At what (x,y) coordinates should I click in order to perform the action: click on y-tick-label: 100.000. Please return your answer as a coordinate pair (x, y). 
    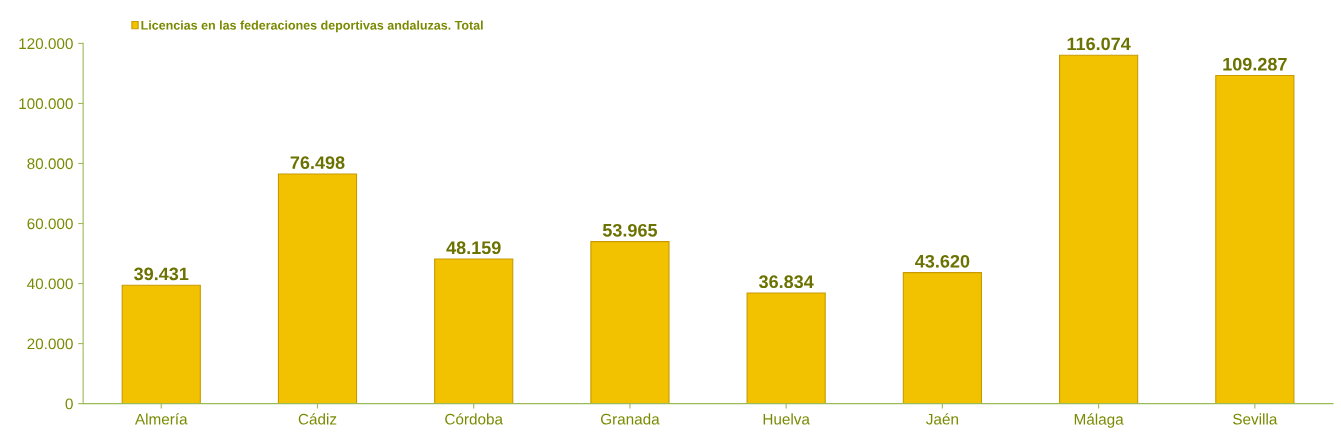
    Looking at the image, I should click on (46, 104).